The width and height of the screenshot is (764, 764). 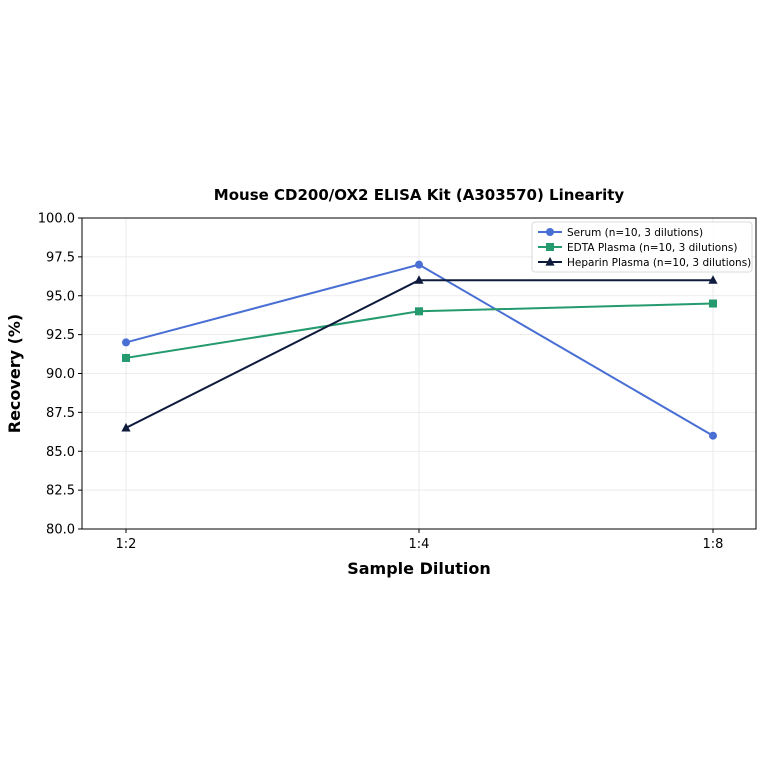 I want to click on x-axis-ticks: 1:2 1:4 1:8, so click(x=420, y=540).